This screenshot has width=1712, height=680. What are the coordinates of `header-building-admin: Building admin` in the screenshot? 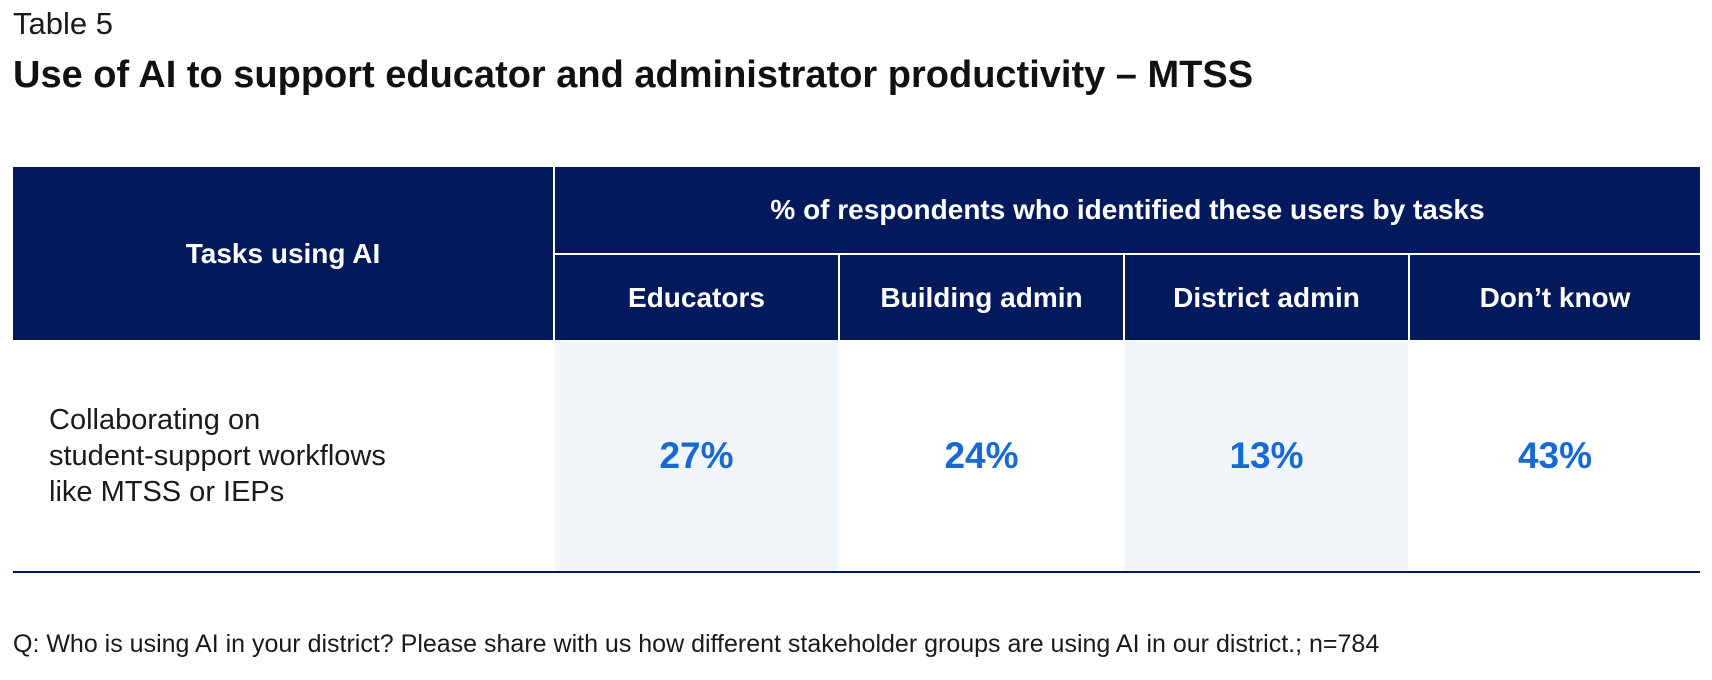 It's located at (981, 297).